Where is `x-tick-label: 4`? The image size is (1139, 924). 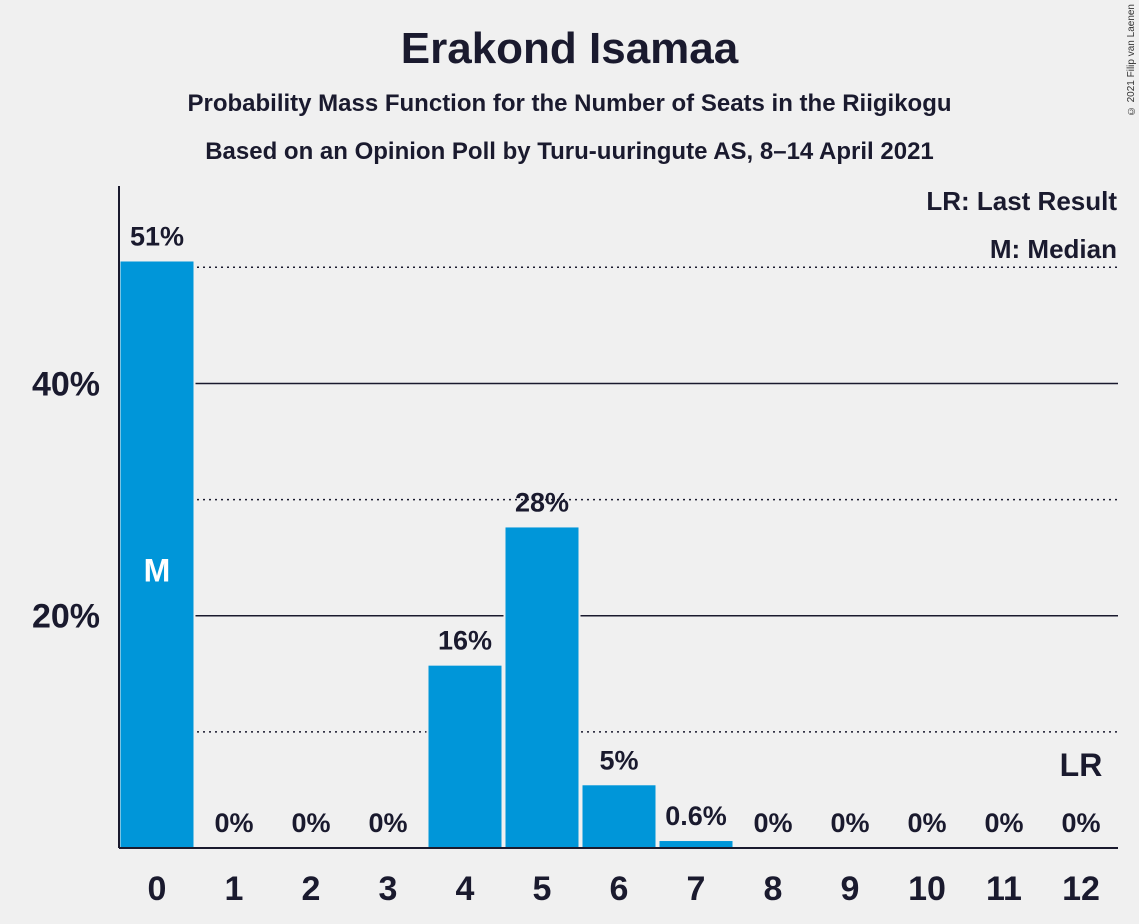 x-tick-label: 4 is located at coordinates (465, 889).